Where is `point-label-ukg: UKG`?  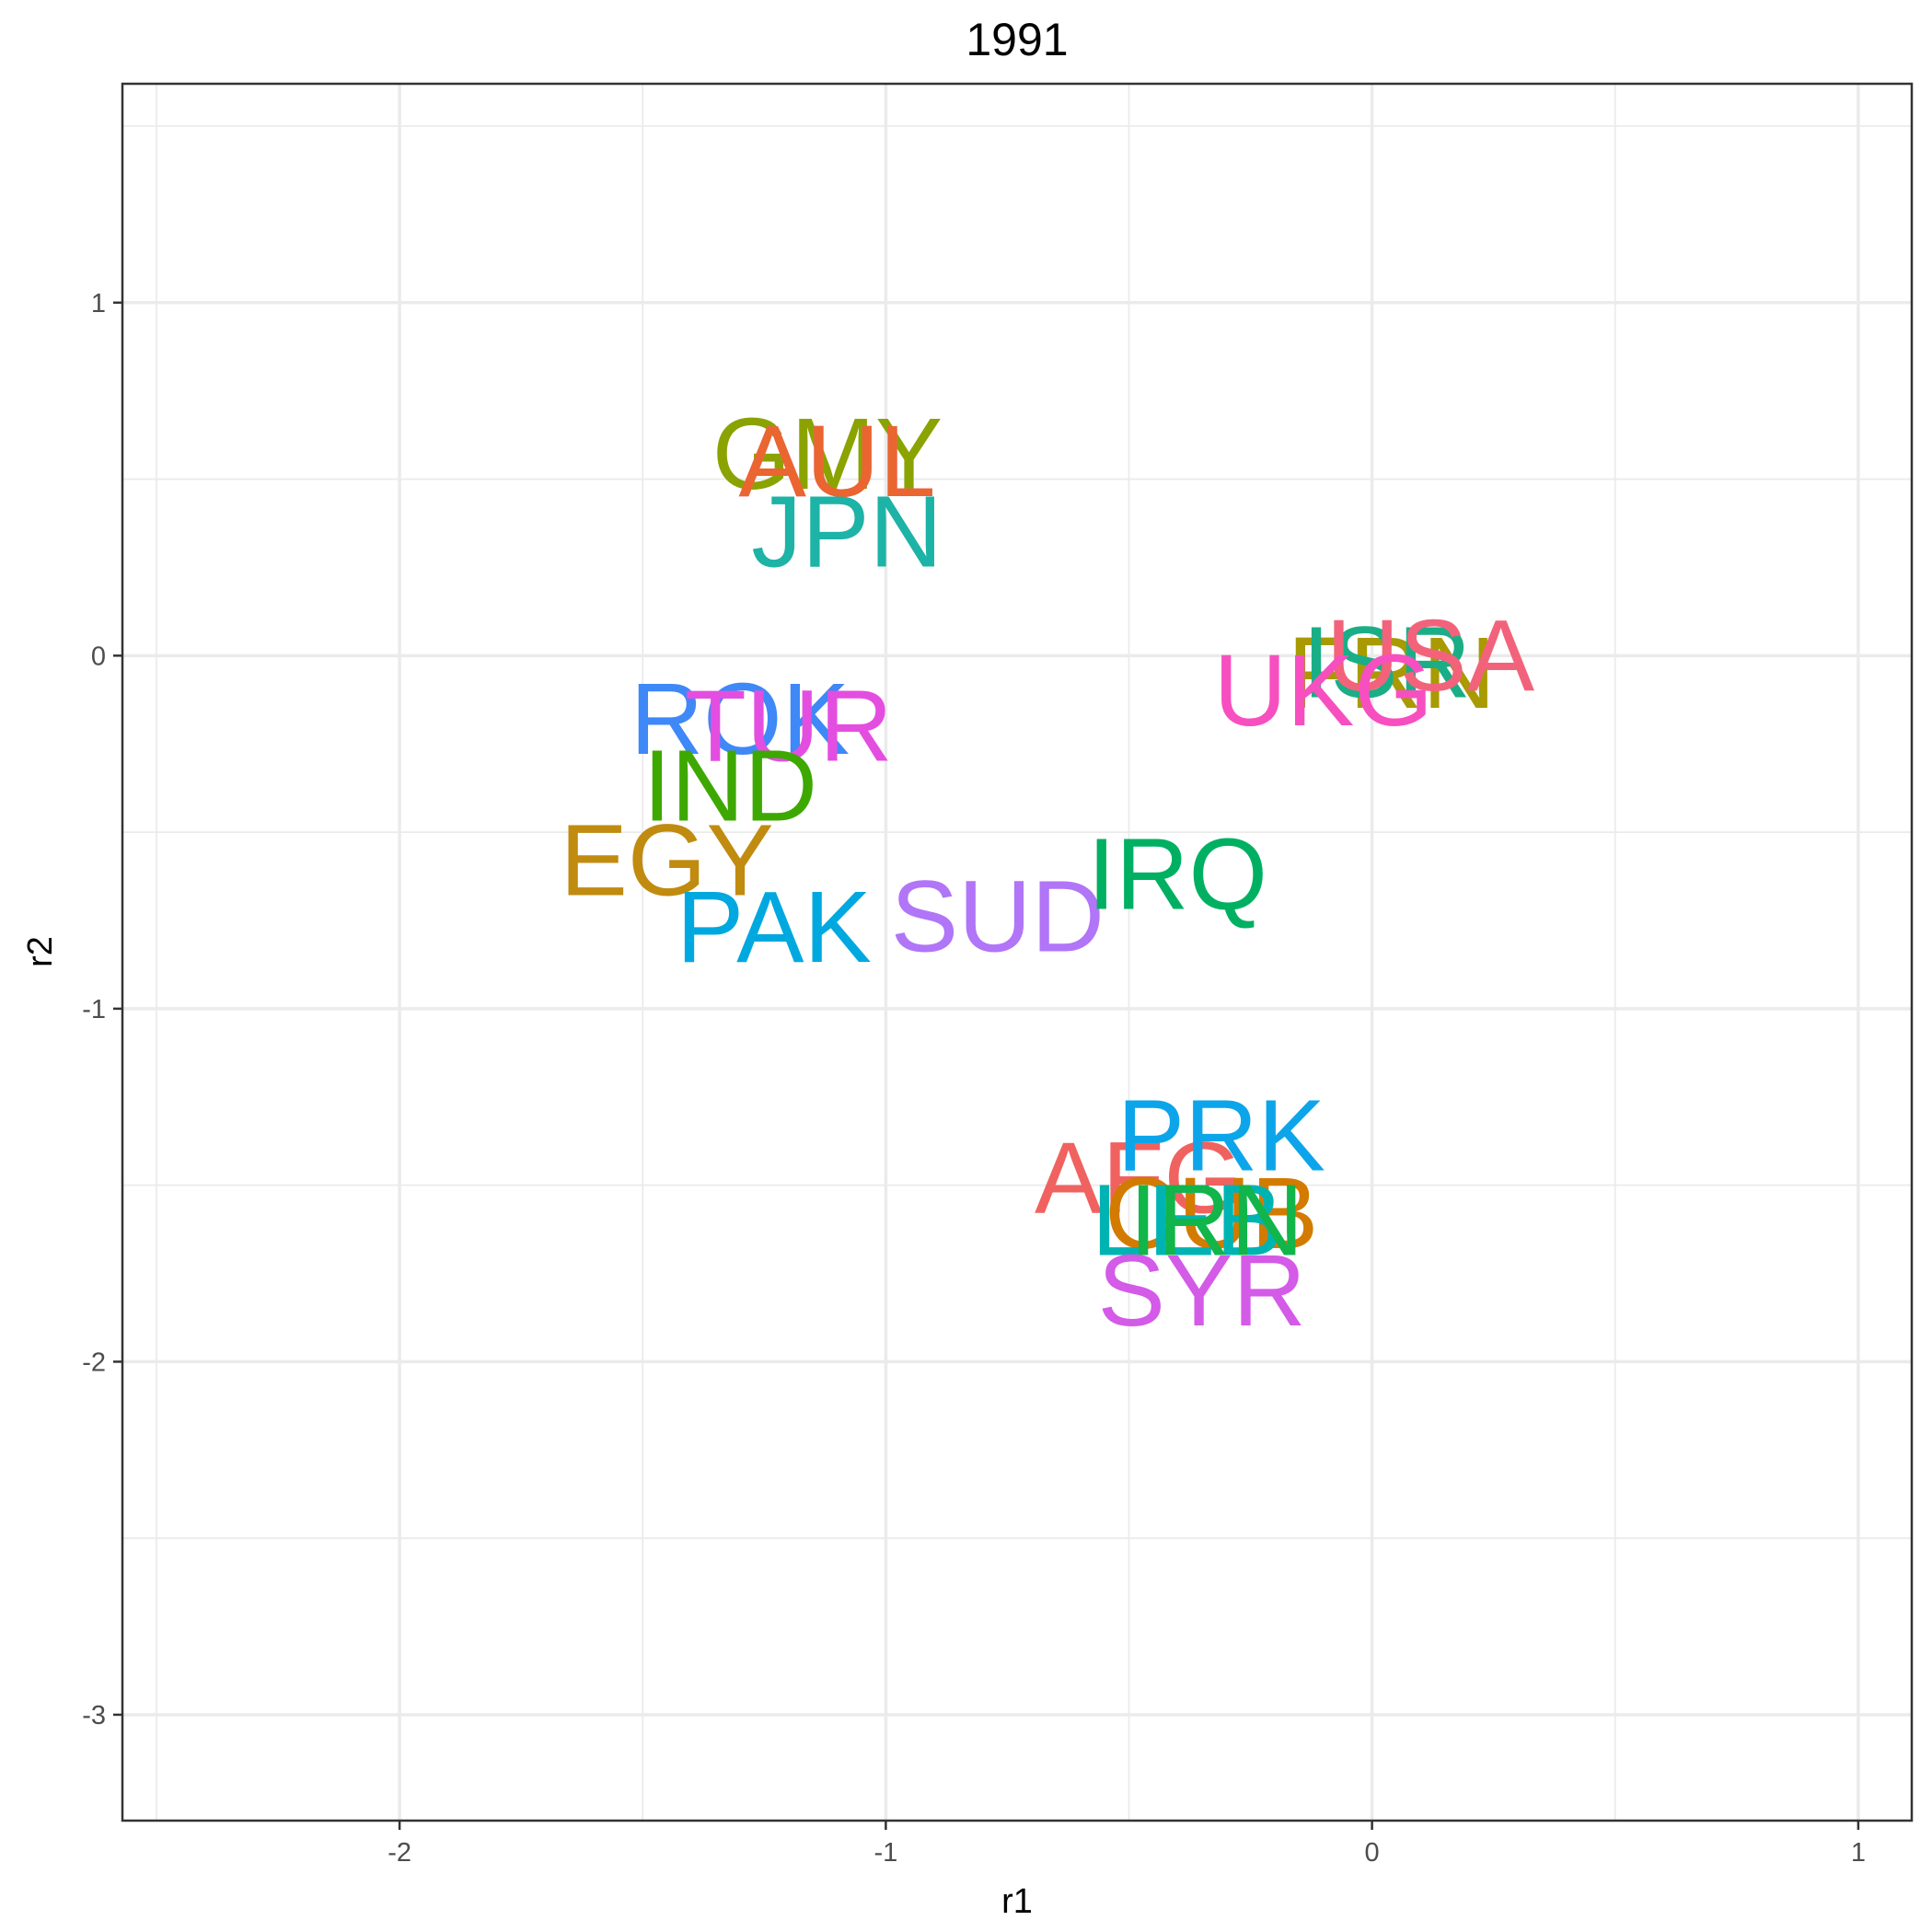
point-label-ukg: UKG is located at coordinates (1324, 691).